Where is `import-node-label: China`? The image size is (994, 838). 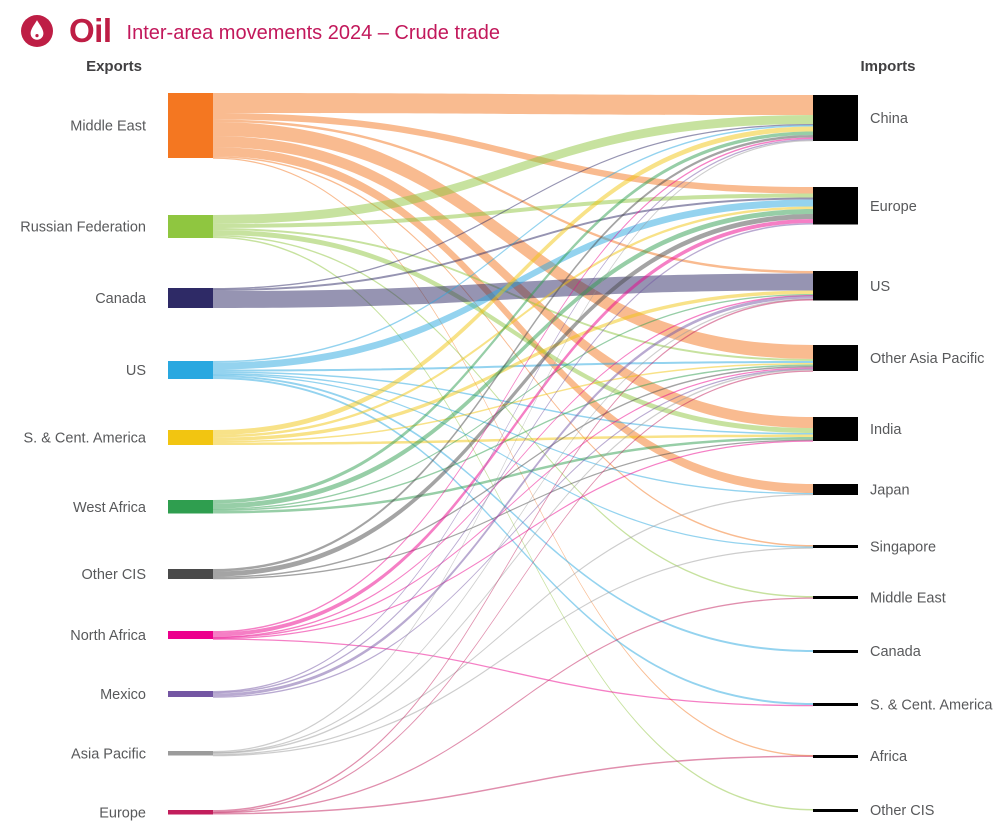
import-node-label: China is located at coordinates (889, 119).